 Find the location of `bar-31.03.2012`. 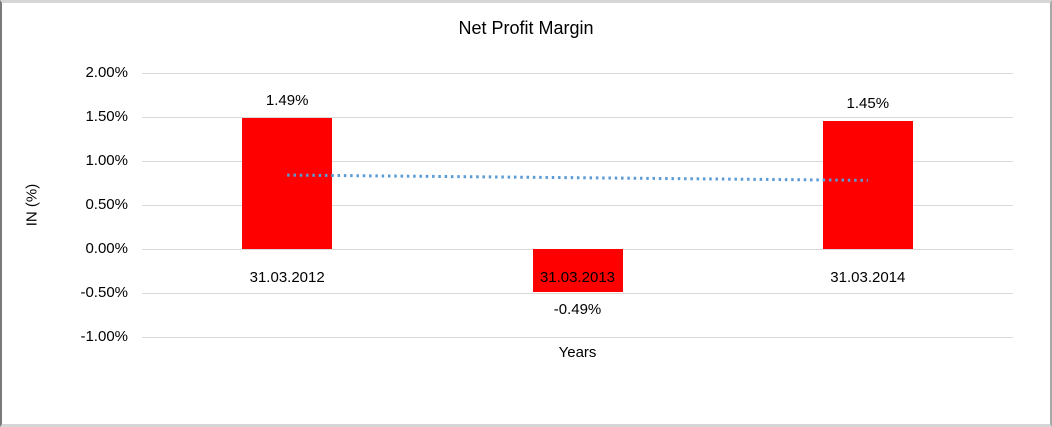

bar-31.03.2012 is located at coordinates (287, 183).